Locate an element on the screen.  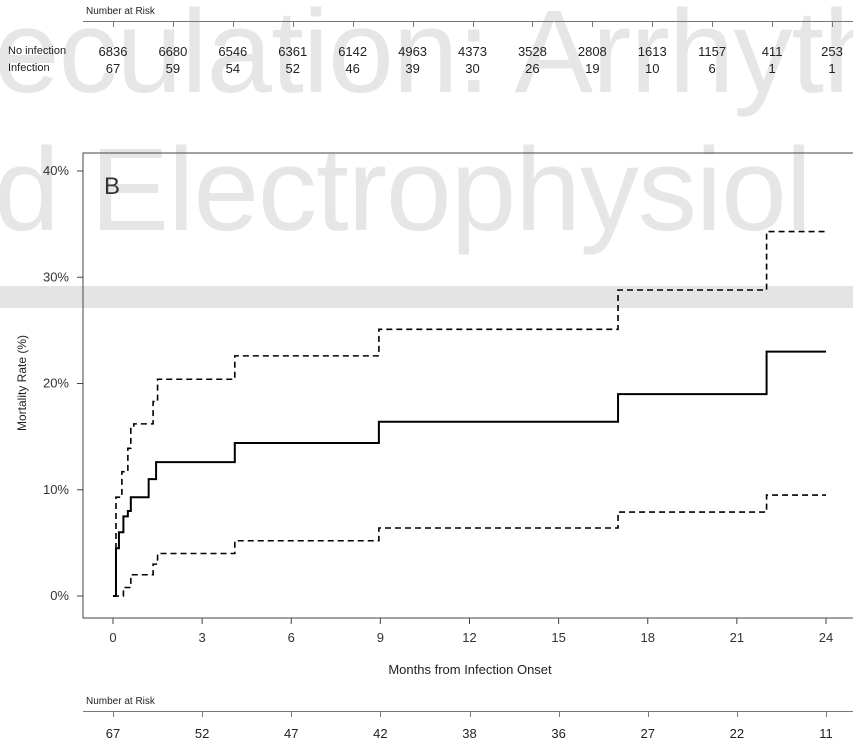
risk-count-no-infection: 6680 is located at coordinates (173, 51).